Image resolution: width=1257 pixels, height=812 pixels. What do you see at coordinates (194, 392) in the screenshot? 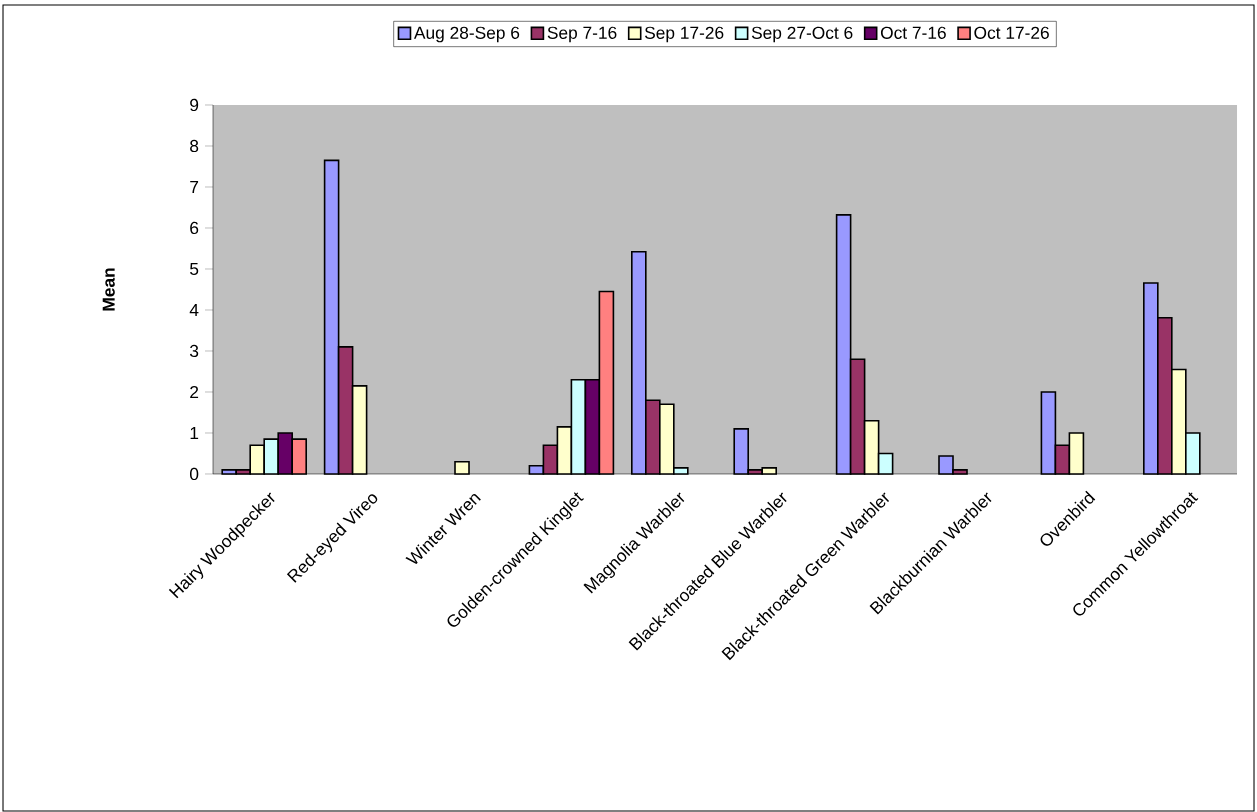
I see `y-tick-label: 2` at bounding box center [194, 392].